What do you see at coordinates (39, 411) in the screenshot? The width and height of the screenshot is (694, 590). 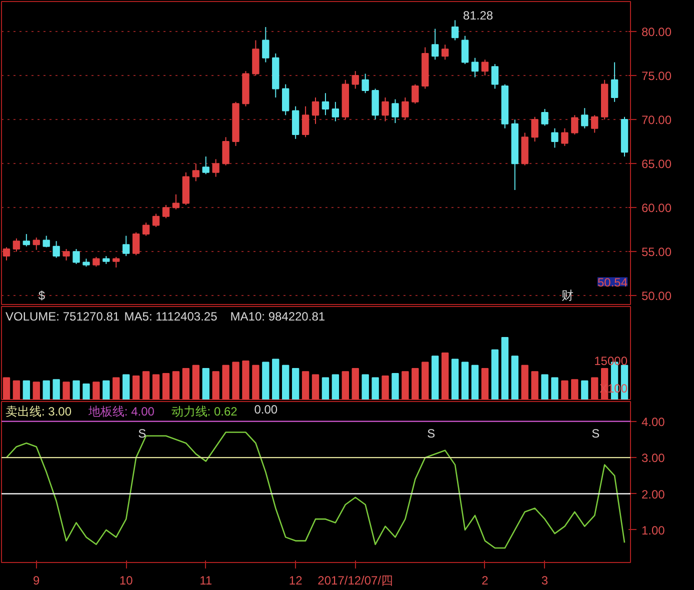 I see `ref-line-label: 卖出线: 3.00` at bounding box center [39, 411].